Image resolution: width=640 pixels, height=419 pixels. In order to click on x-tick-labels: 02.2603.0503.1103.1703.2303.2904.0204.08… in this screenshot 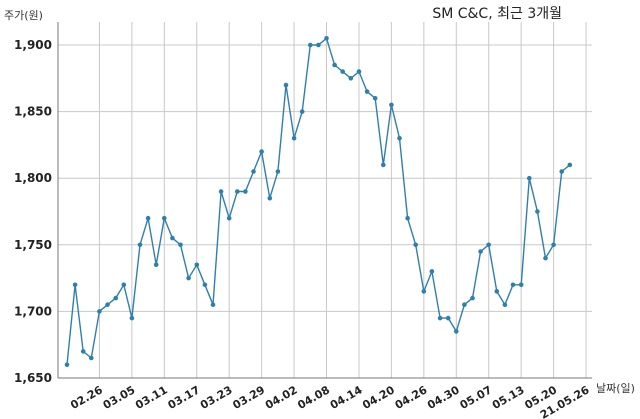, I will do `click(330, 401)`.